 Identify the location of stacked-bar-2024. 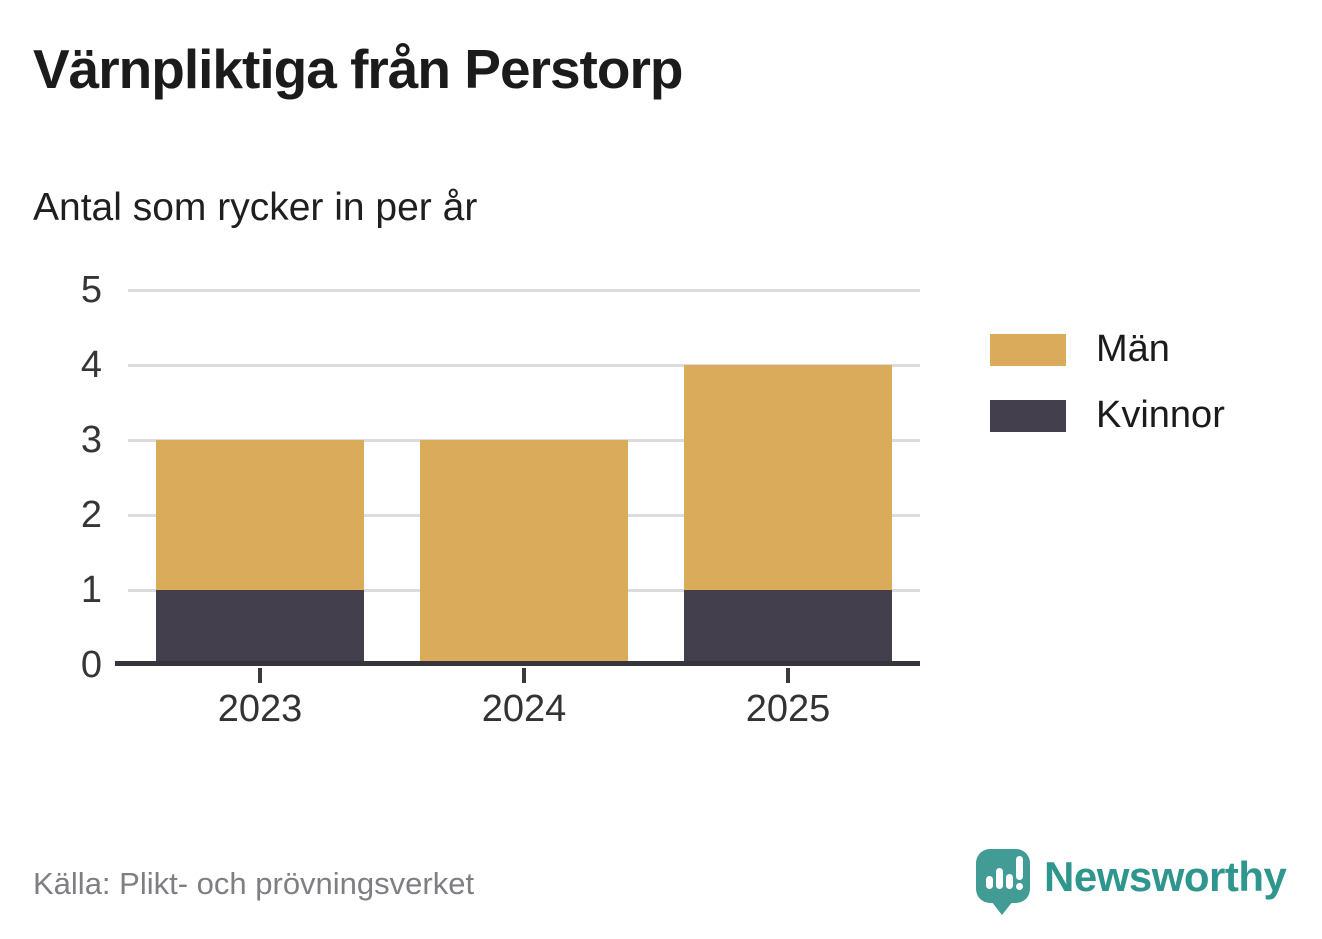
(524, 552).